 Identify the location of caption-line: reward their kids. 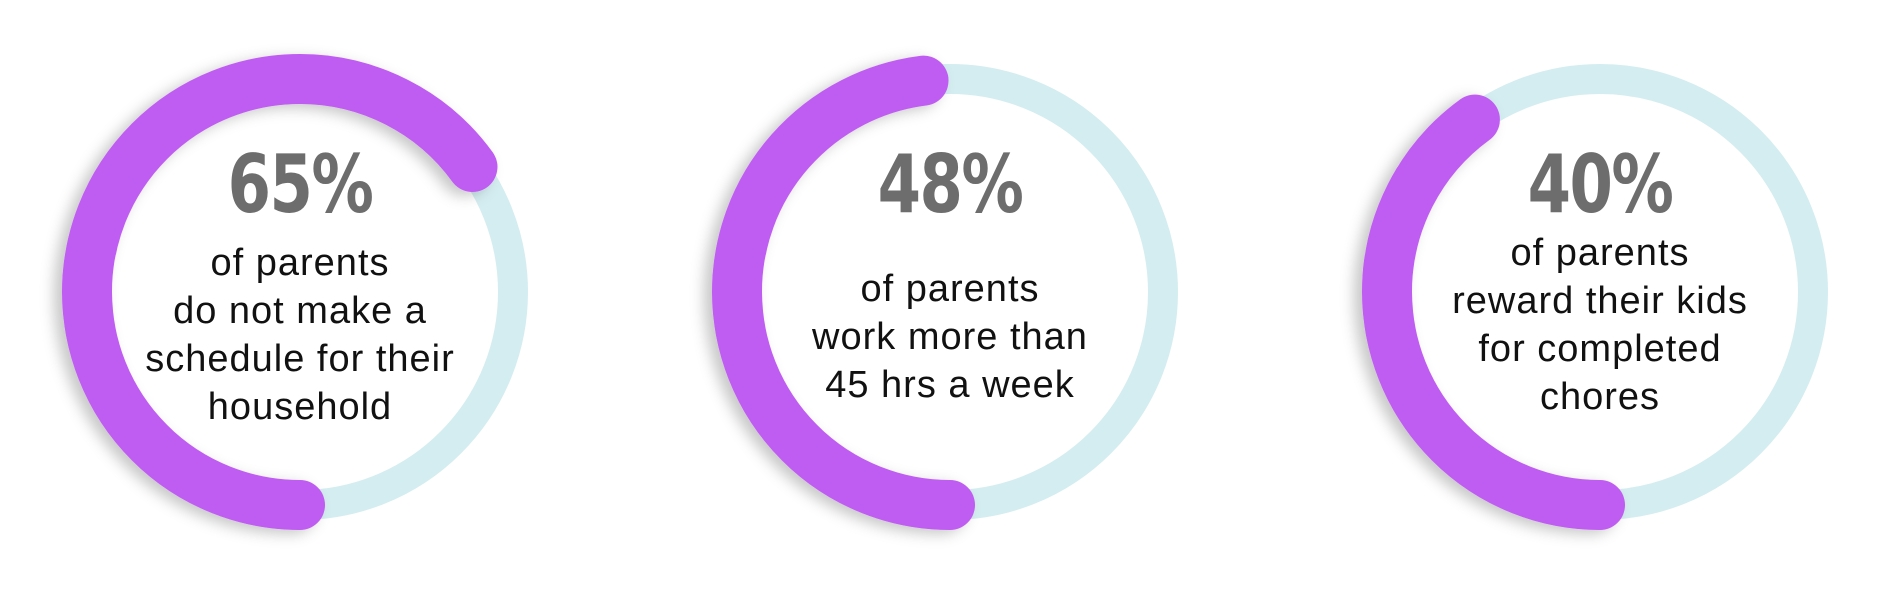
(1600, 301).